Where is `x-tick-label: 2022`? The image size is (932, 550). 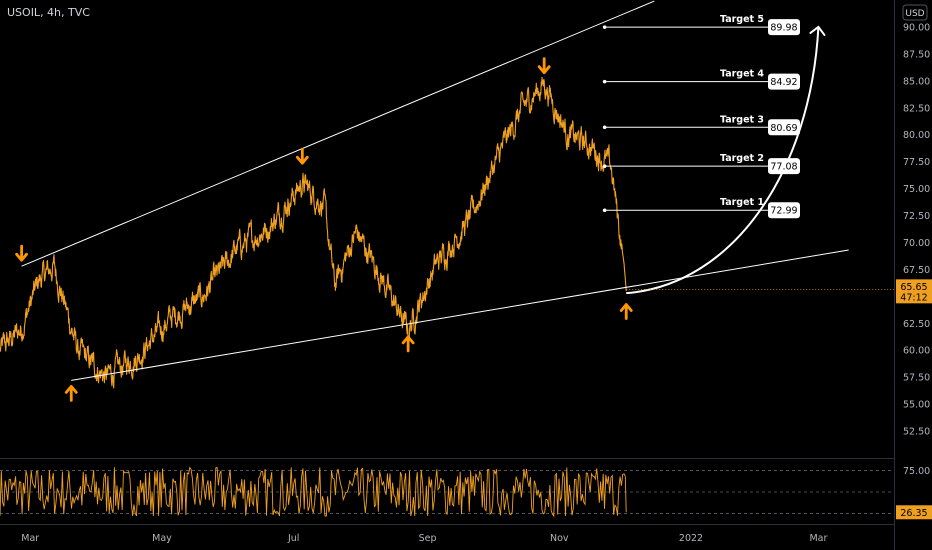
x-tick-label: 2022 is located at coordinates (691, 538).